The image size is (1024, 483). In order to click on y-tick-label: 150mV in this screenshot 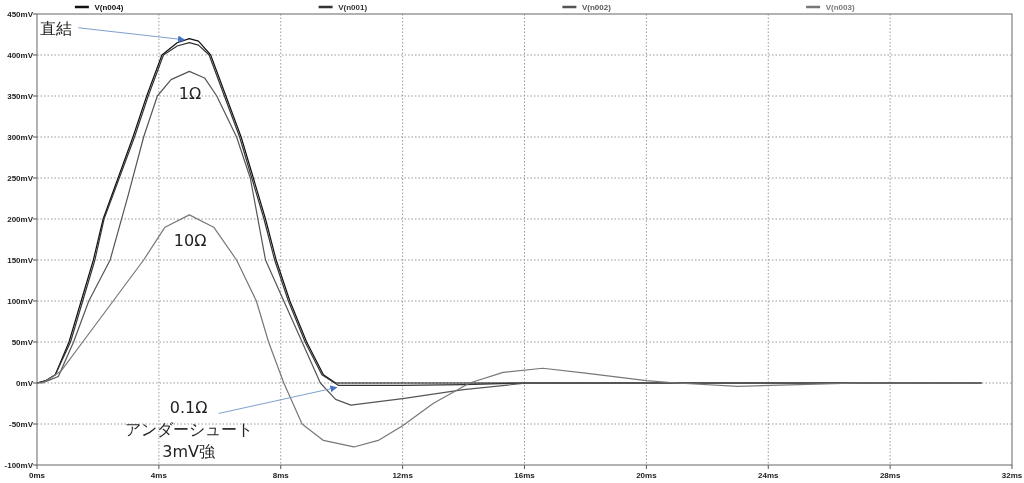, I will do `click(20, 260)`.